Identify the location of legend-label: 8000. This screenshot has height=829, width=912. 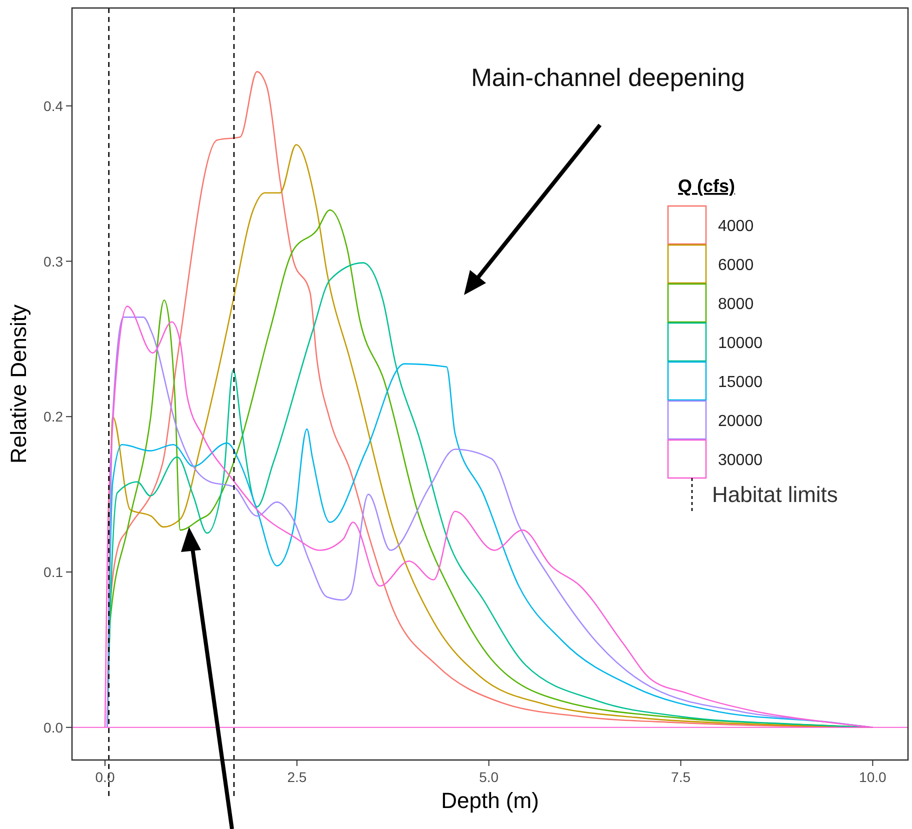
(736, 304).